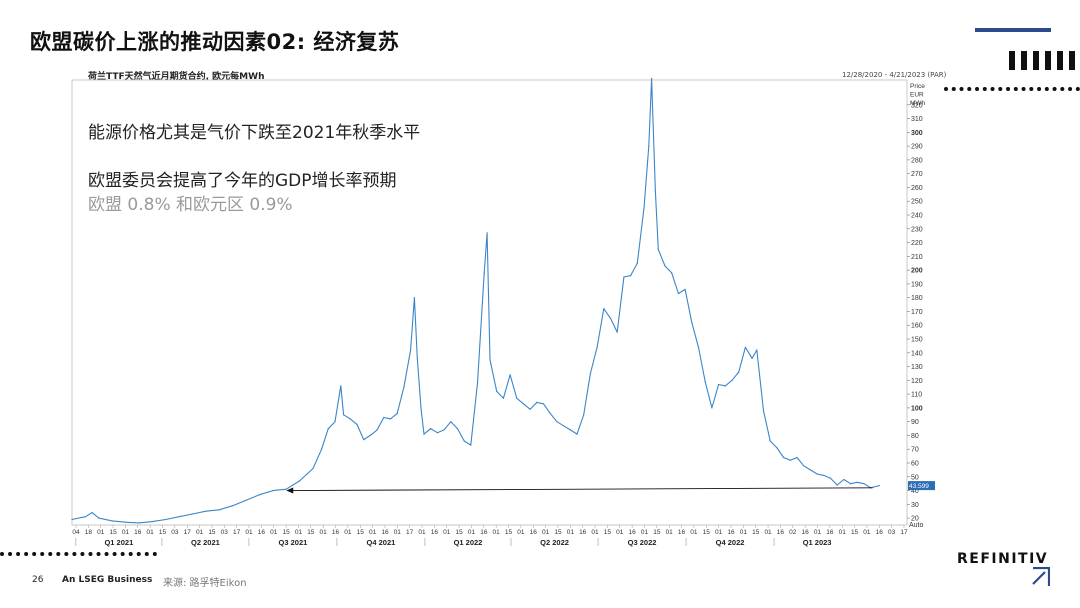 The image size is (1080, 608). Describe the element at coordinates (917, 188) in the screenshot. I see `y-tick-label: 260` at that location.